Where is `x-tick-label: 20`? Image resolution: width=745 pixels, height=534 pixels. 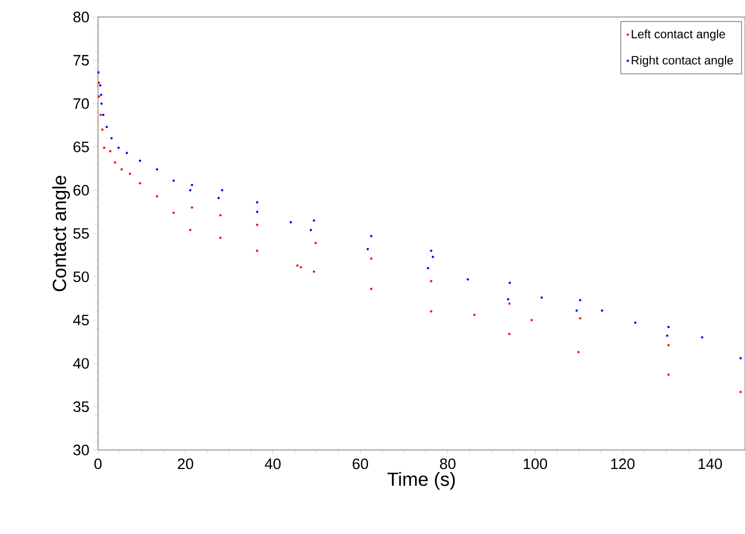
x-tick-label: 20 is located at coordinates (186, 464).